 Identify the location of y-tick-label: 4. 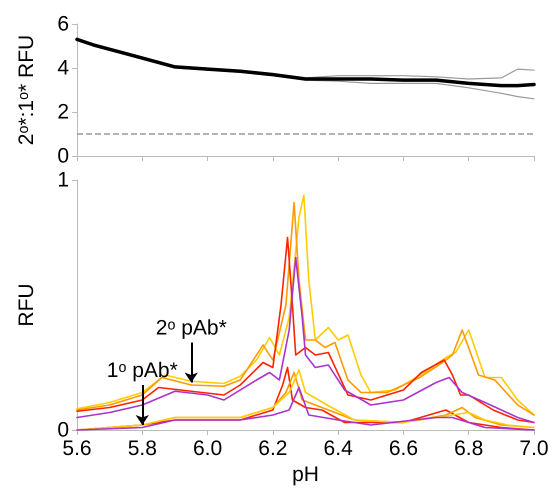
(63, 68).